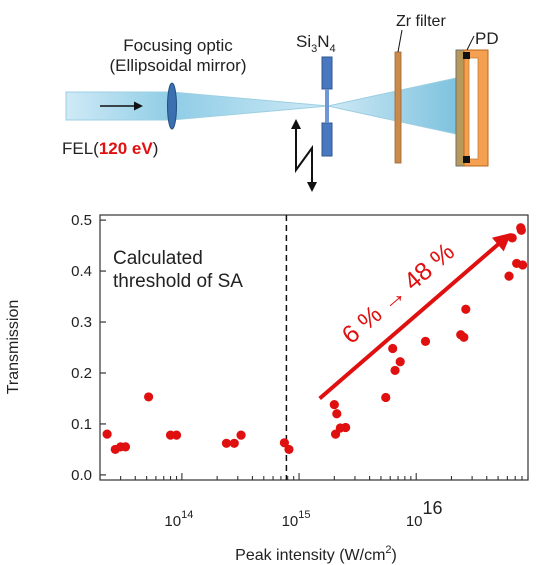 This screenshot has width=541, height=565. What do you see at coordinates (312, 187) in the screenshot?
I see `translation-arrow-down` at bounding box center [312, 187].